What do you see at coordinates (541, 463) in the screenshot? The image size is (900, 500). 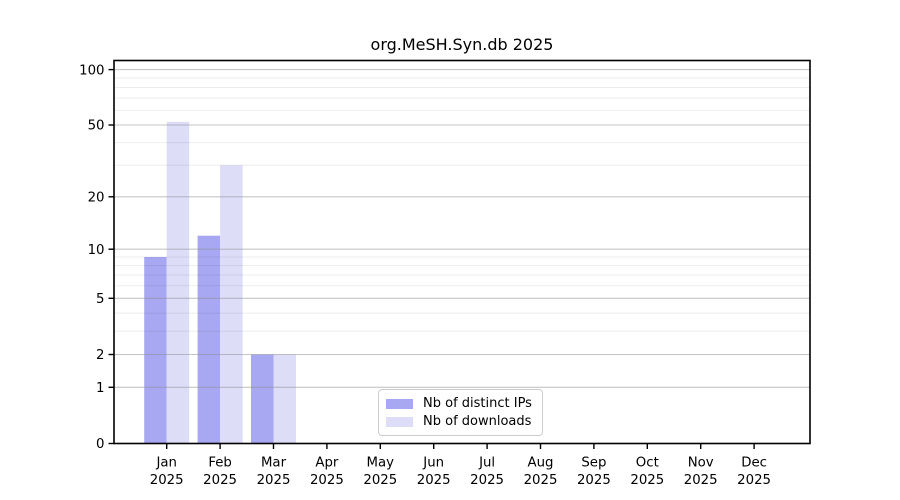 I see `x-tick-month-label: Aug` at bounding box center [541, 463].